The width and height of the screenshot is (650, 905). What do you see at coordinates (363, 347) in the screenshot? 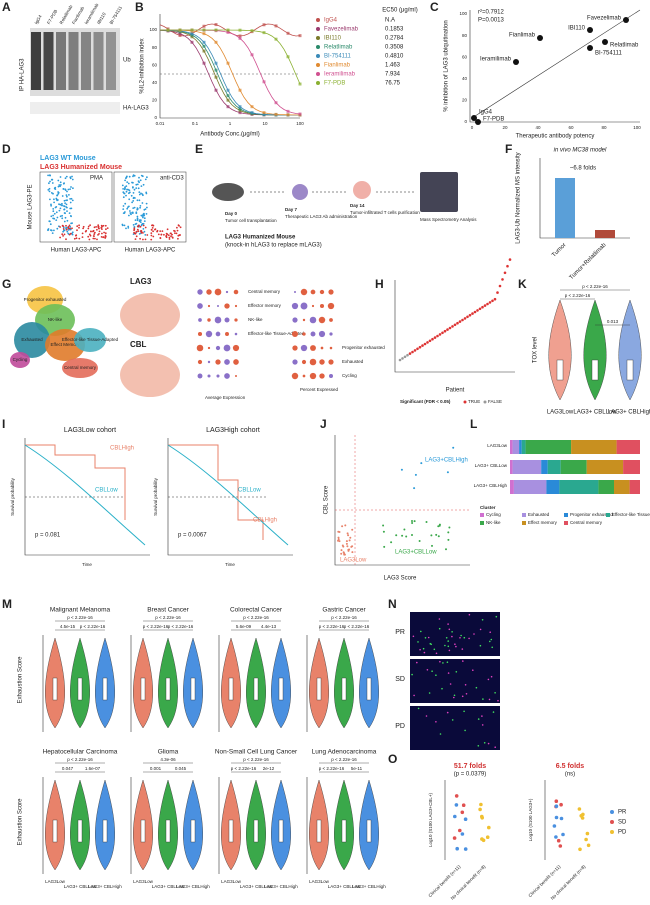
I see `row-label: Progenitor exhausted` at bounding box center [363, 347].